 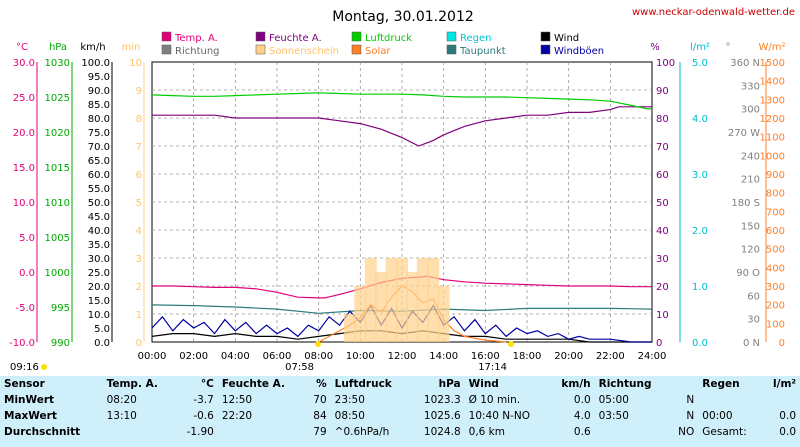 What do you see at coordinates (22, 343) in the screenshot?
I see `axis-tick-label: -10.0` at bounding box center [22, 343].